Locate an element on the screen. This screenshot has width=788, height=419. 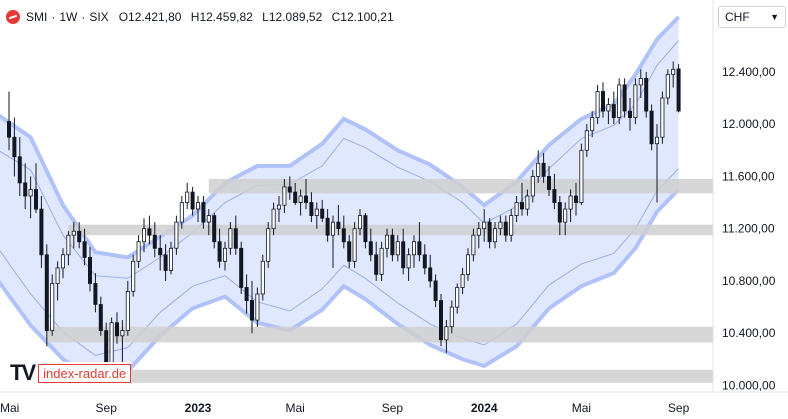
symbol-name: SMI is located at coordinates (37, 17).